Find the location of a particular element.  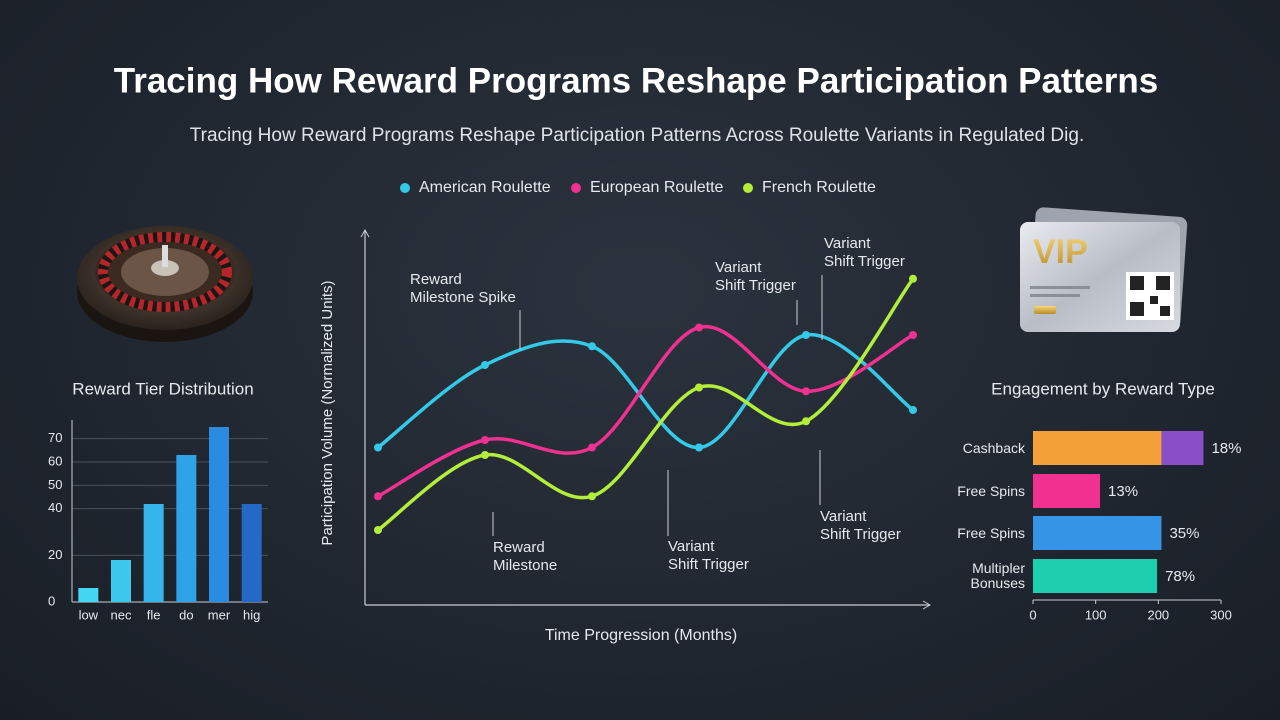

y-tick-label: 40 is located at coordinates (55, 507).